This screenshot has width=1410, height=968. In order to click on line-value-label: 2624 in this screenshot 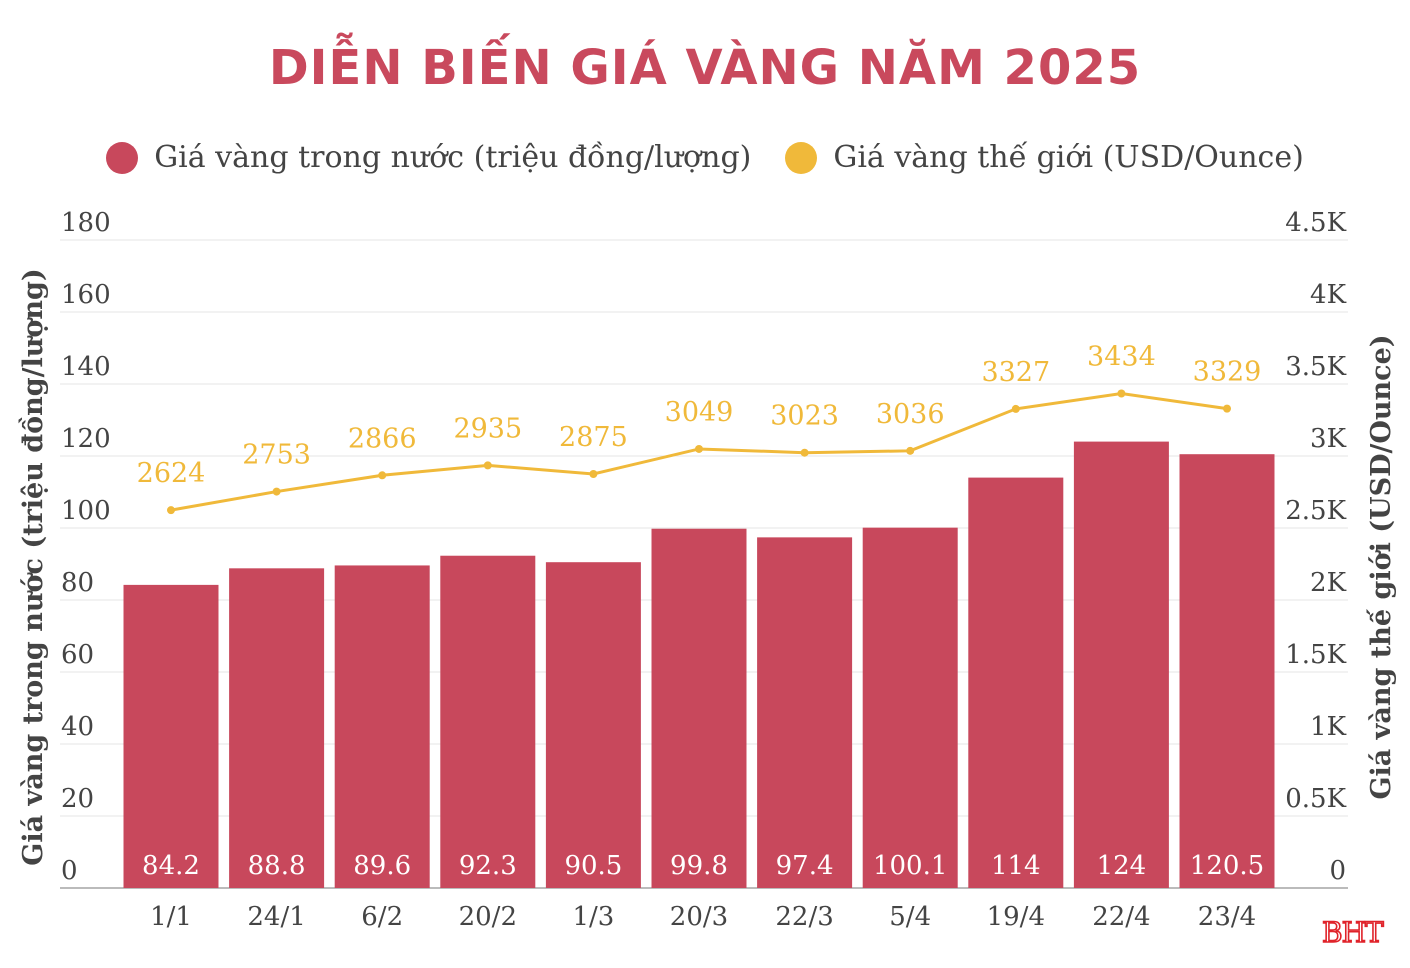, I will do `click(171, 473)`.